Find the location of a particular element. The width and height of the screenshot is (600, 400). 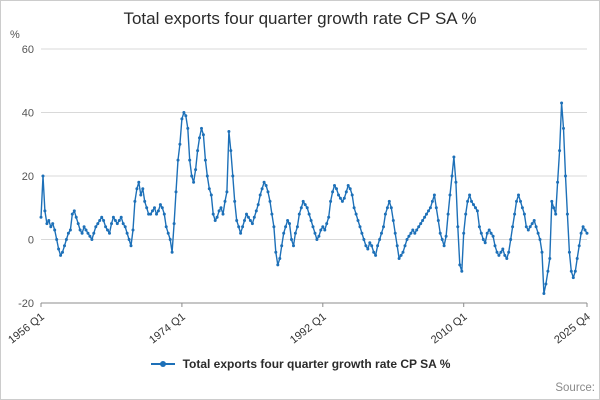

svg-text: 20 is located at coordinates (28, 177).